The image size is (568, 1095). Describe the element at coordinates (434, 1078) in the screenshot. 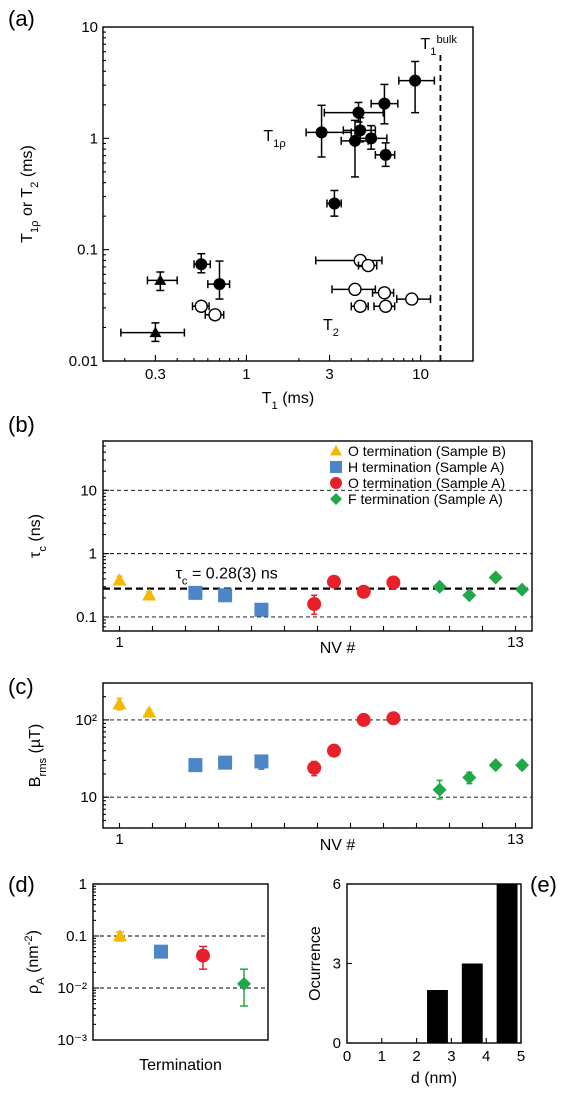

I see `x-axis-label: d (nm)` at that location.